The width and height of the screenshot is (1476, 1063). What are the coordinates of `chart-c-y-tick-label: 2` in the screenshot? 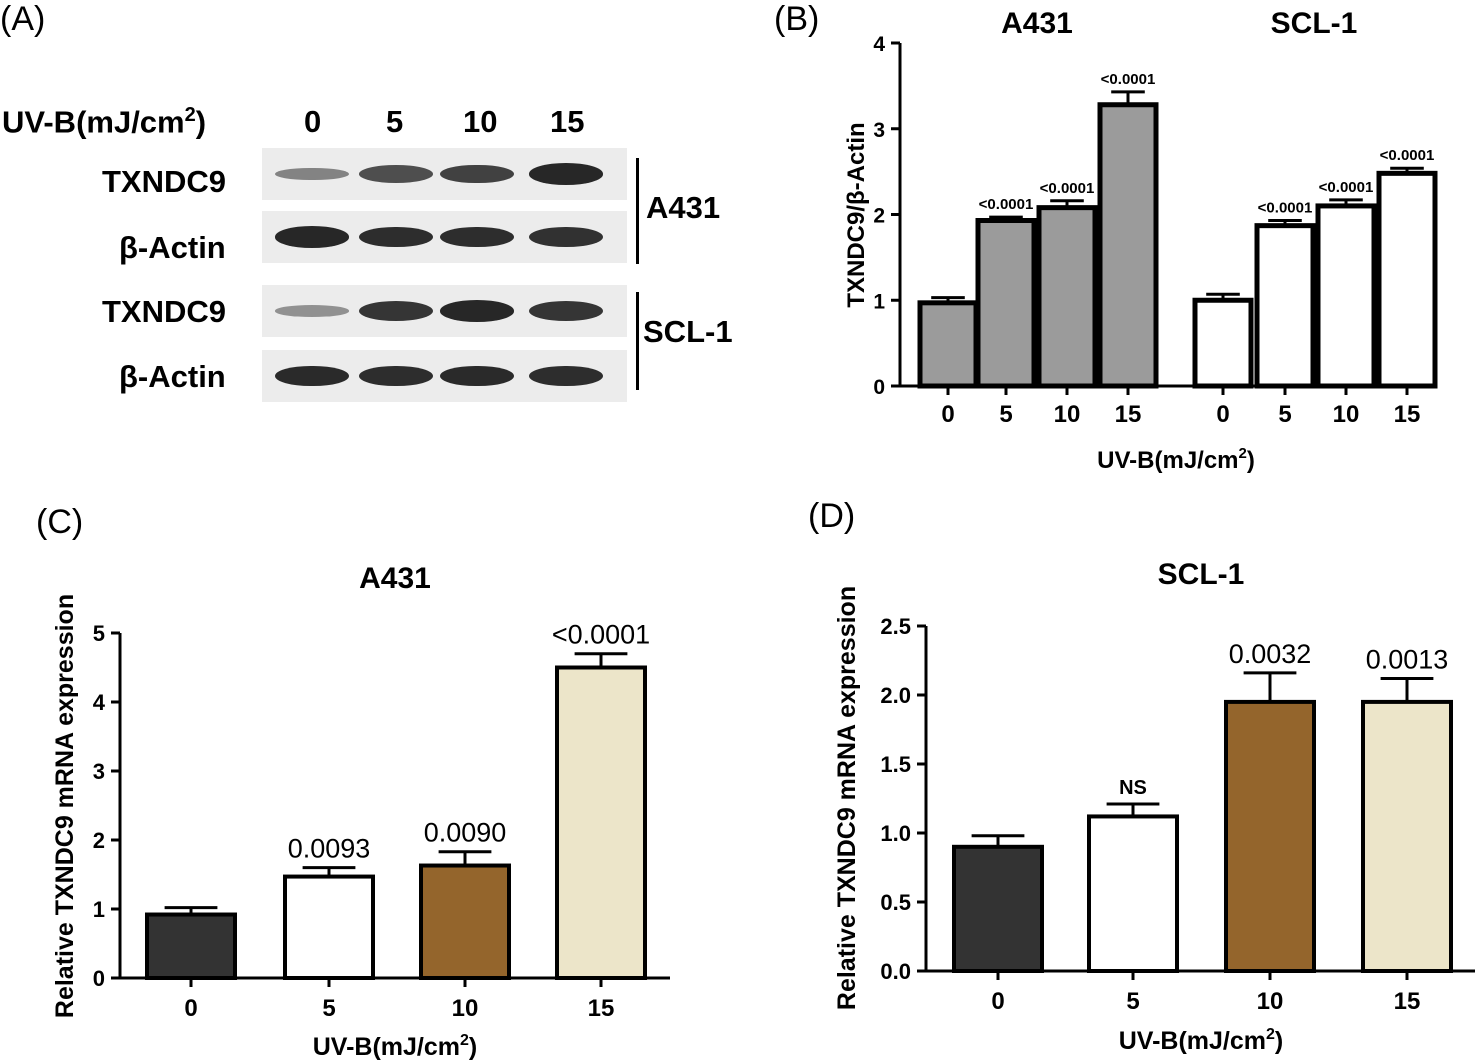 It's located at (99, 840).